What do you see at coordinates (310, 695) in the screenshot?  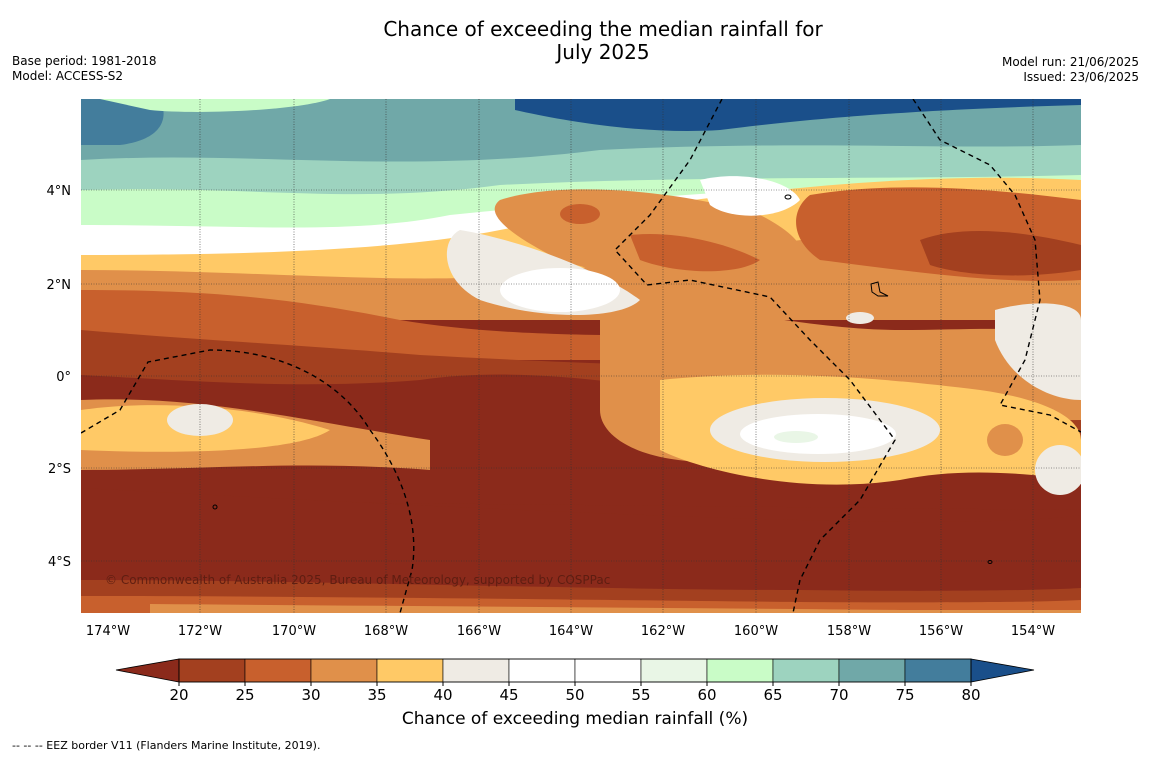 I see `colorbar-tick-label: 30` at bounding box center [310, 695].